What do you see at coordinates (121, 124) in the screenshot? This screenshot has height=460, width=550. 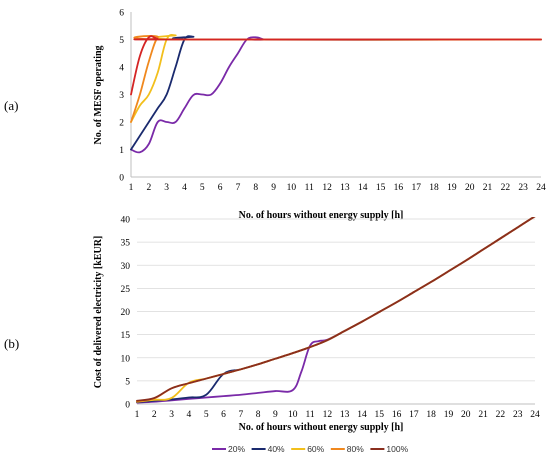 I see `chart-a-y-tick-label: 2` at bounding box center [121, 124].